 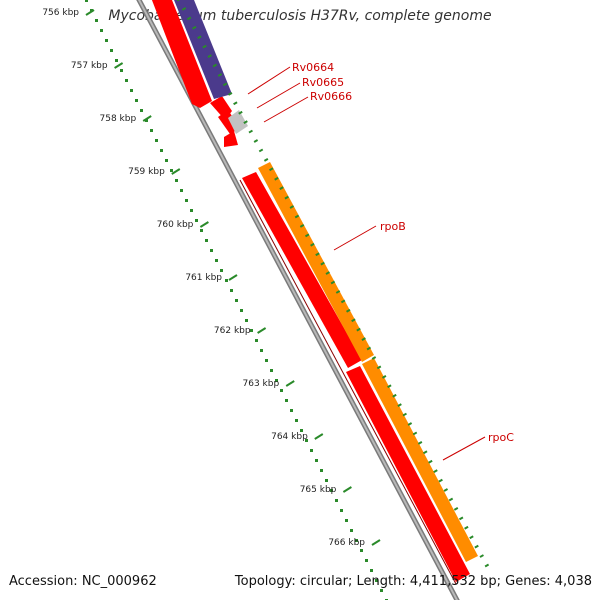 What do you see at coordinates (302, 270) in the screenshot?
I see `cds-rpoB-red` at bounding box center [302, 270].